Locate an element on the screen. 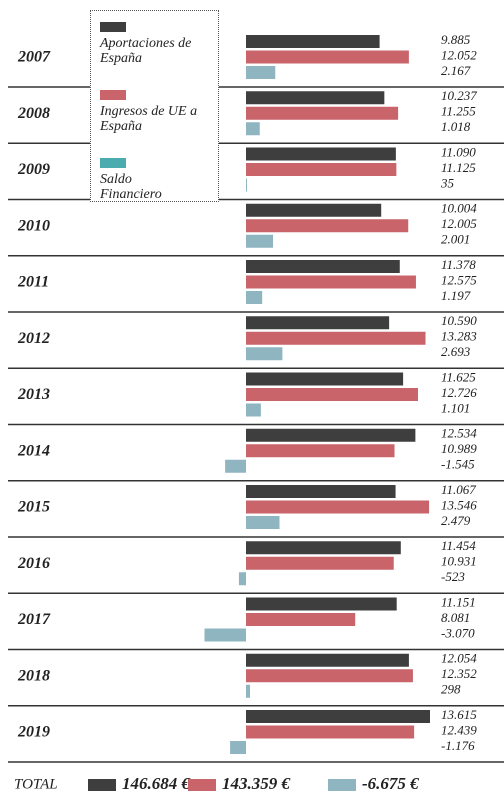 The image size is (504, 803). value-label: 10.237 is located at coordinates (459, 95).